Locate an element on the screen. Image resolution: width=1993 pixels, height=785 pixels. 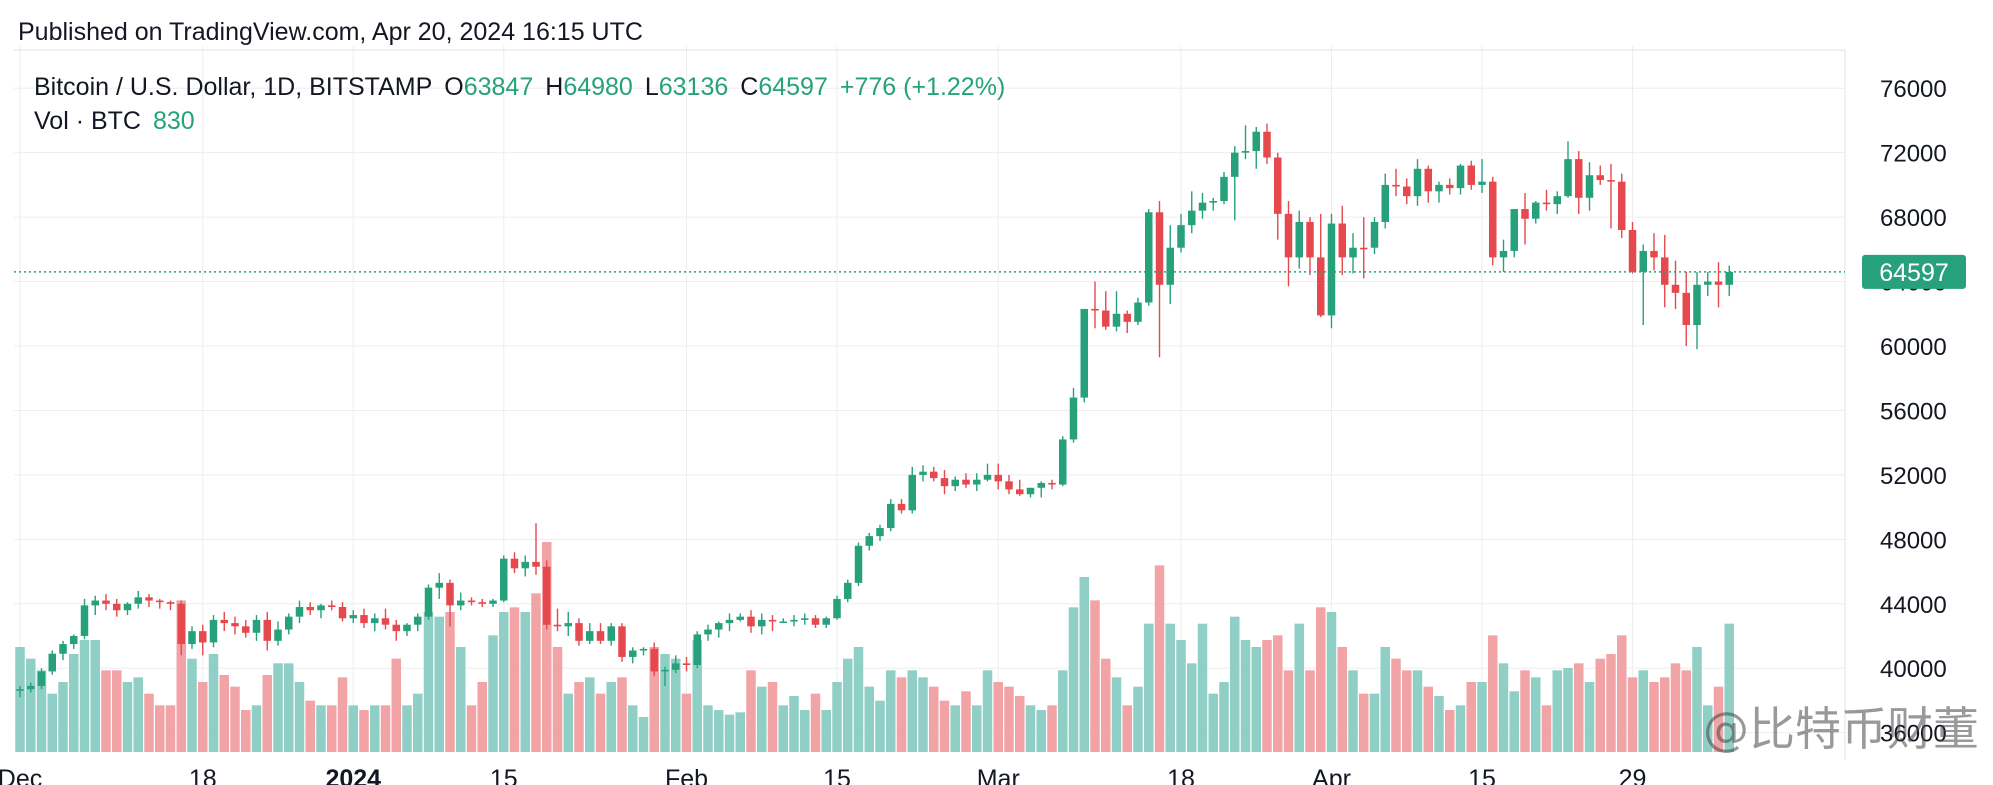
volume-label: Vol · BTC is located at coordinates (87, 121).